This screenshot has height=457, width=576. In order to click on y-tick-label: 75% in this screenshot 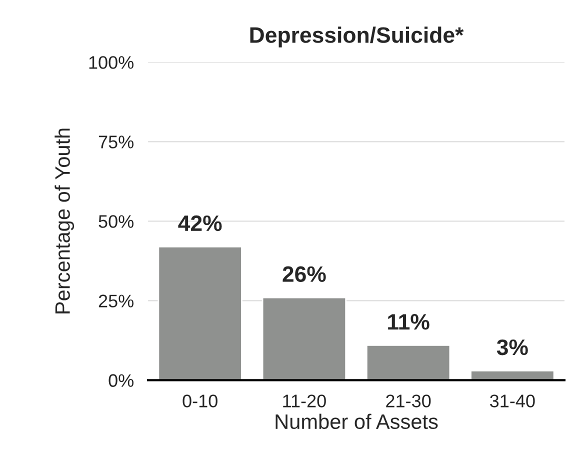, I will do `click(116, 142)`.